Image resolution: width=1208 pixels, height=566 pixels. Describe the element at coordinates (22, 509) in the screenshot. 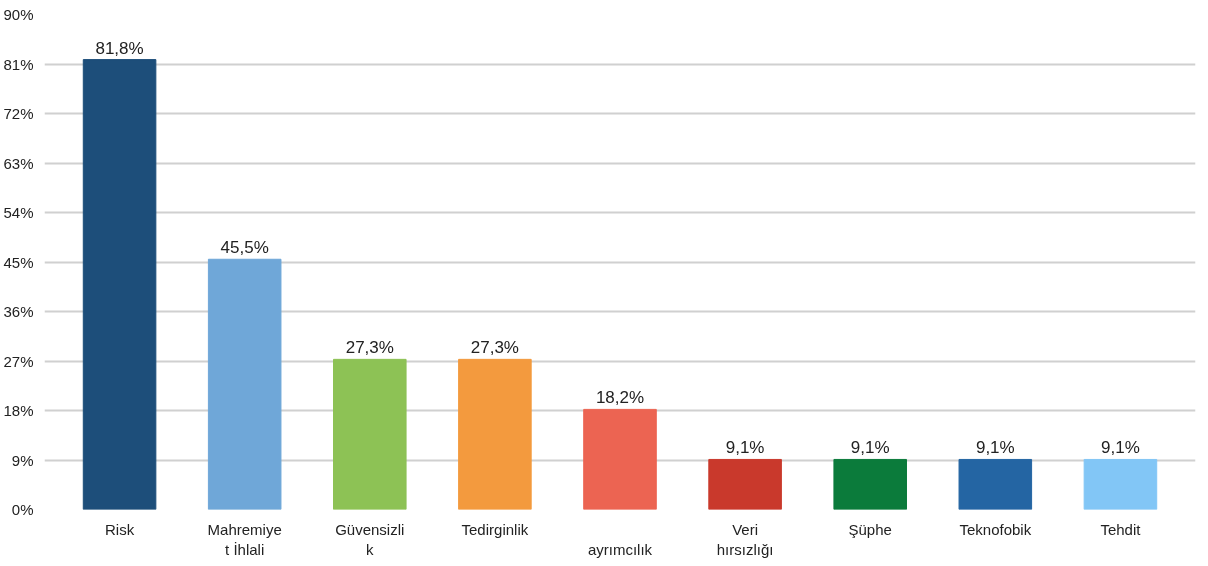

I see `y-tick-label: 0%` at that location.